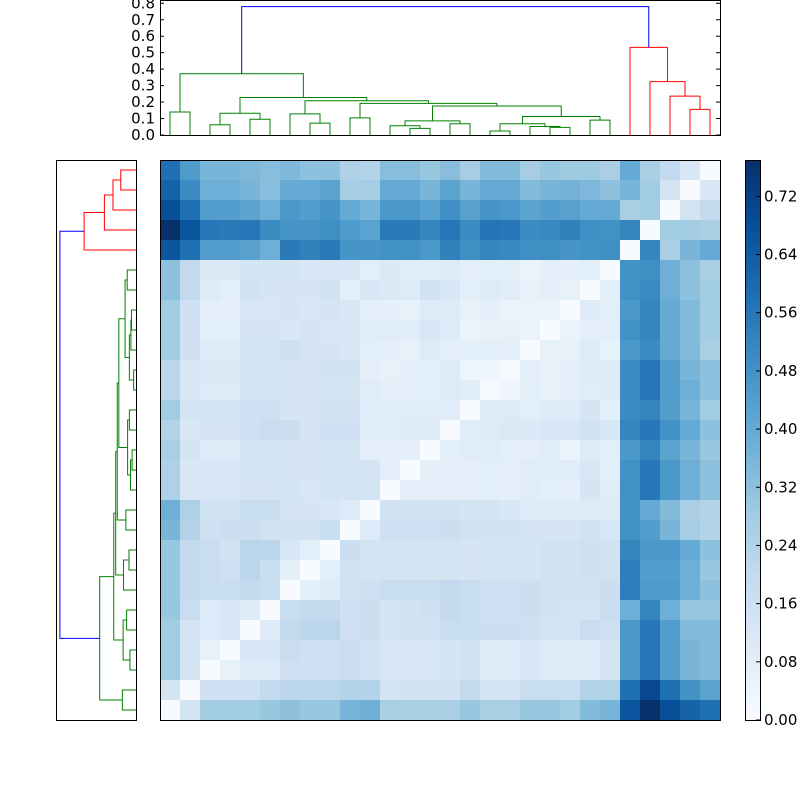 The image size is (800, 805). I want to click on colorbar-tick-label: 0.72, so click(780, 196).